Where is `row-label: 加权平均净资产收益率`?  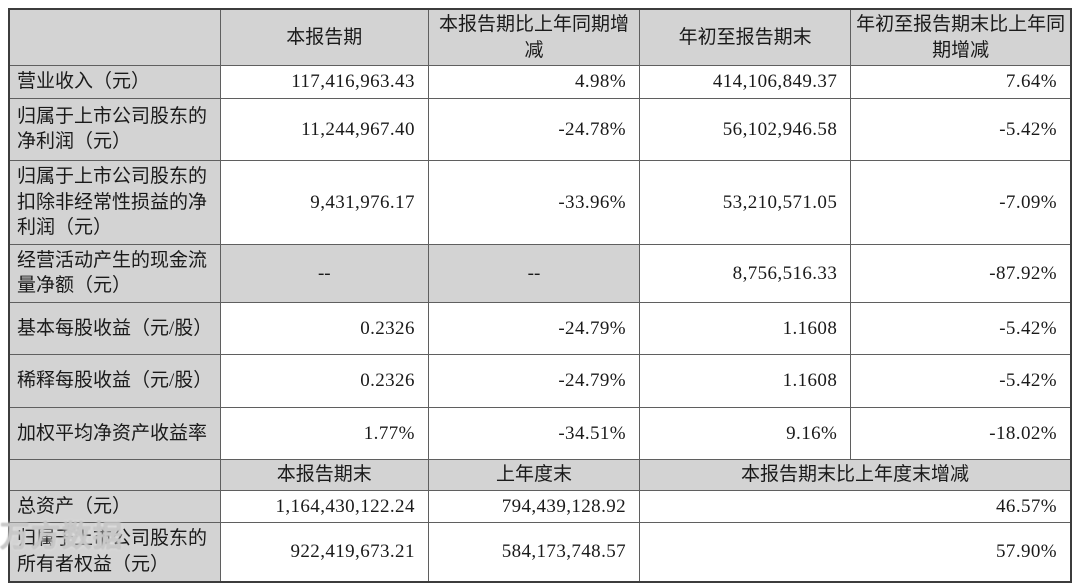
row-label: 加权平均净资产收益率 is located at coordinates (114, 434).